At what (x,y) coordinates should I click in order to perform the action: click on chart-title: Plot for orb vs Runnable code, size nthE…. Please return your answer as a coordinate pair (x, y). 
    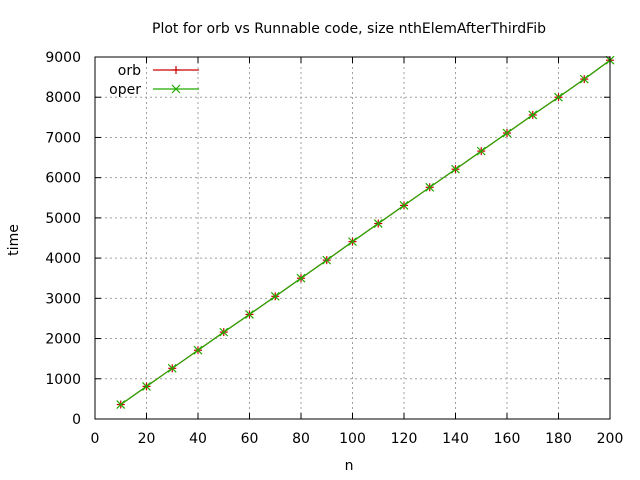
    Looking at the image, I should click on (349, 29).